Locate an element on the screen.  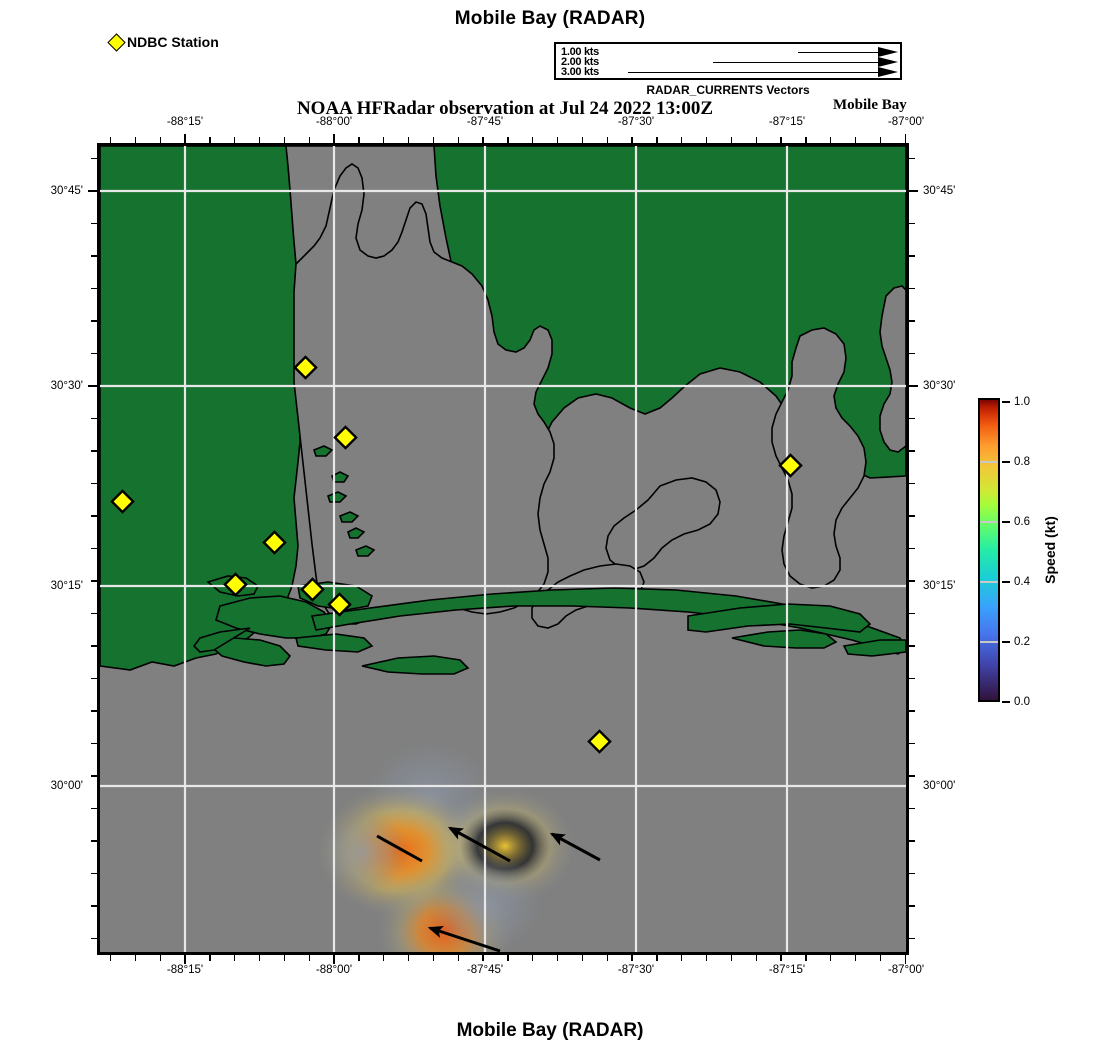
colorbar-tick-label: 0.2 is located at coordinates (1022, 642).